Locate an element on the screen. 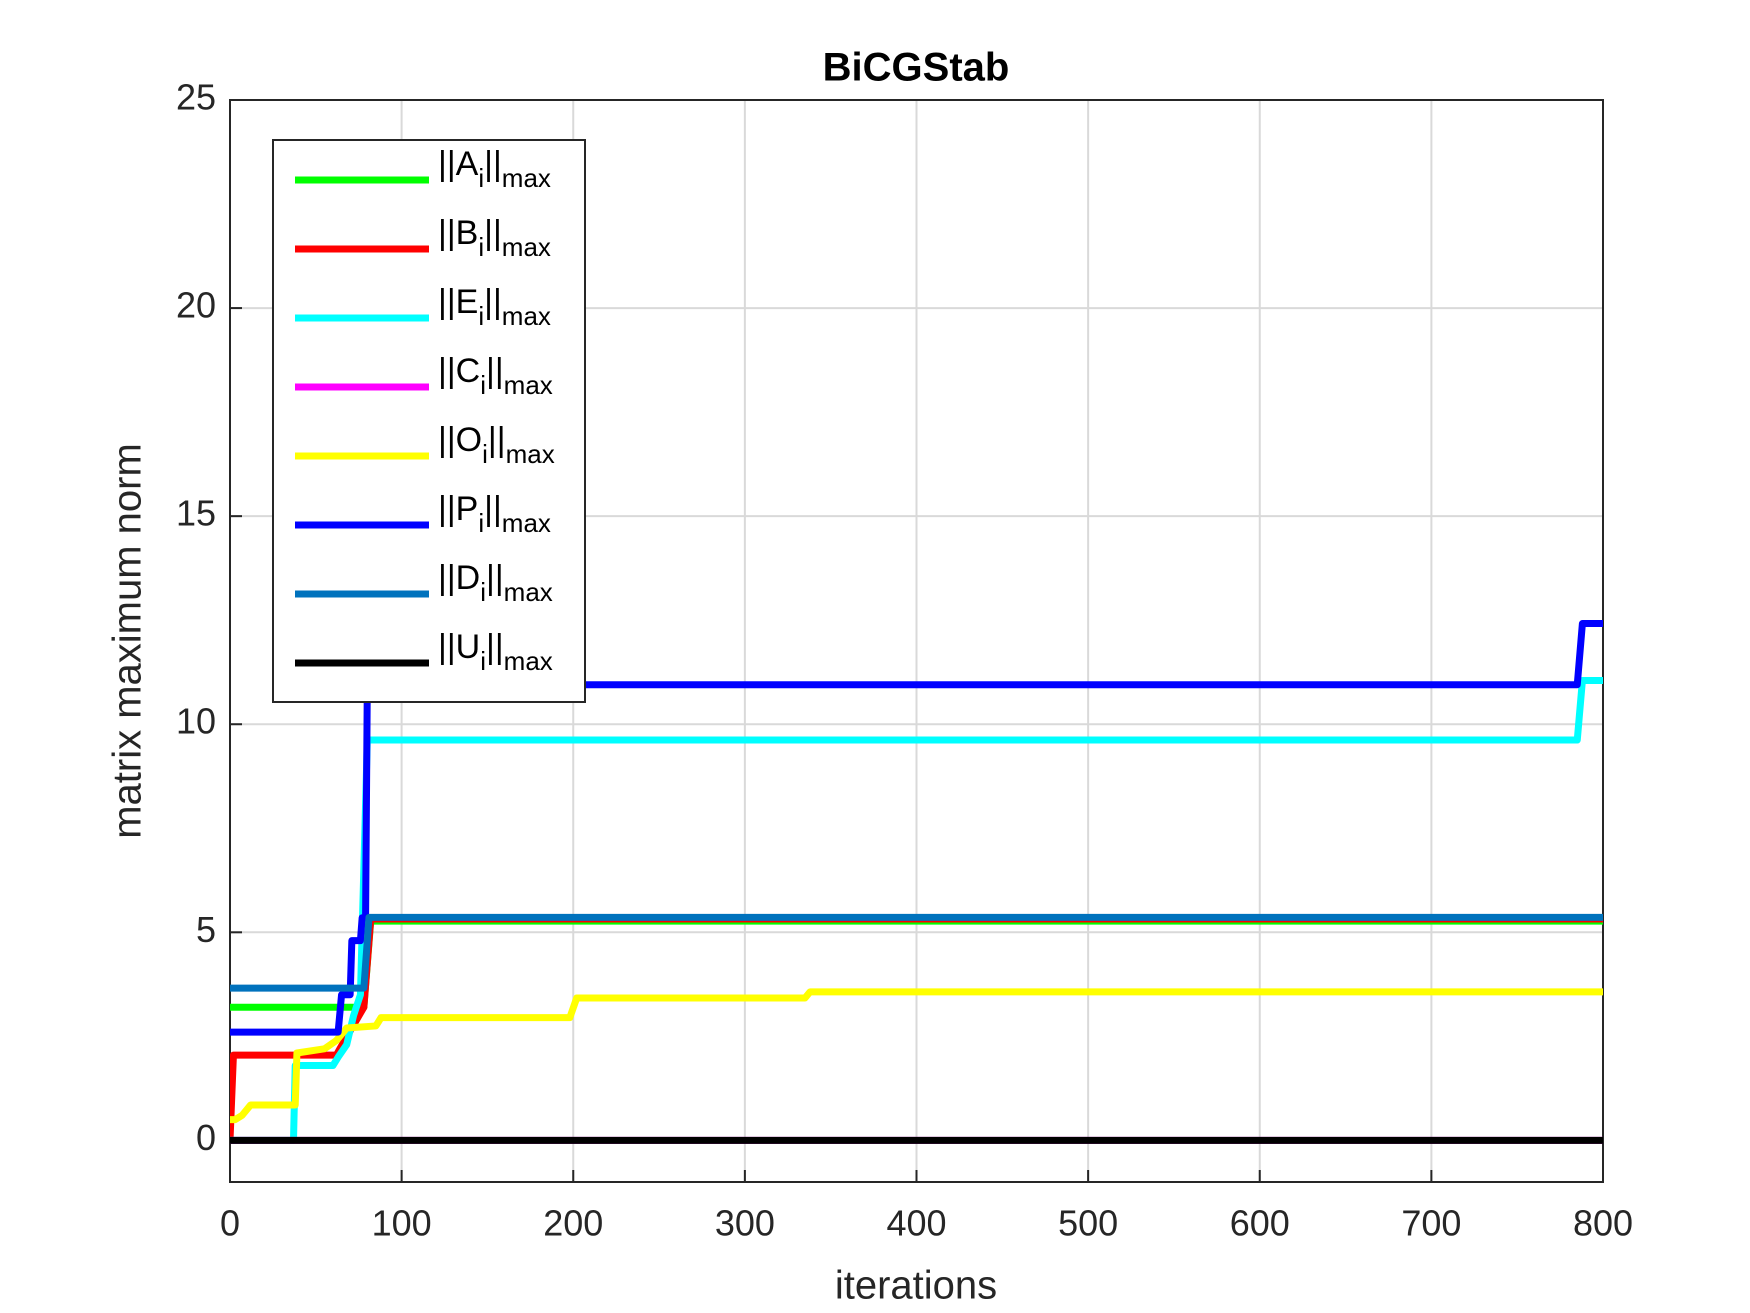 The image size is (1750, 1313). y-tick-label: 20 is located at coordinates (196, 305).